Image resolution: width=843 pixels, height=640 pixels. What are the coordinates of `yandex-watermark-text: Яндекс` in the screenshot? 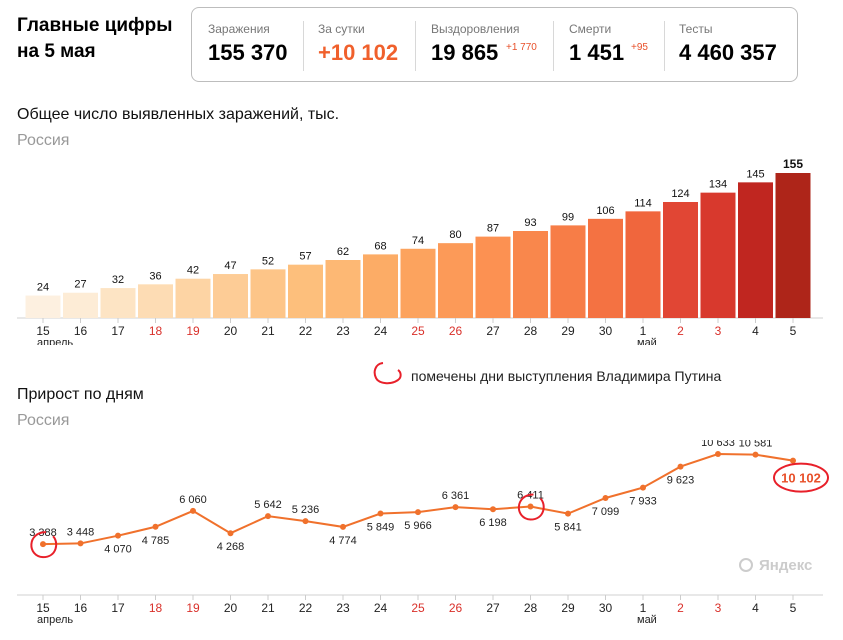 It's located at (786, 565).